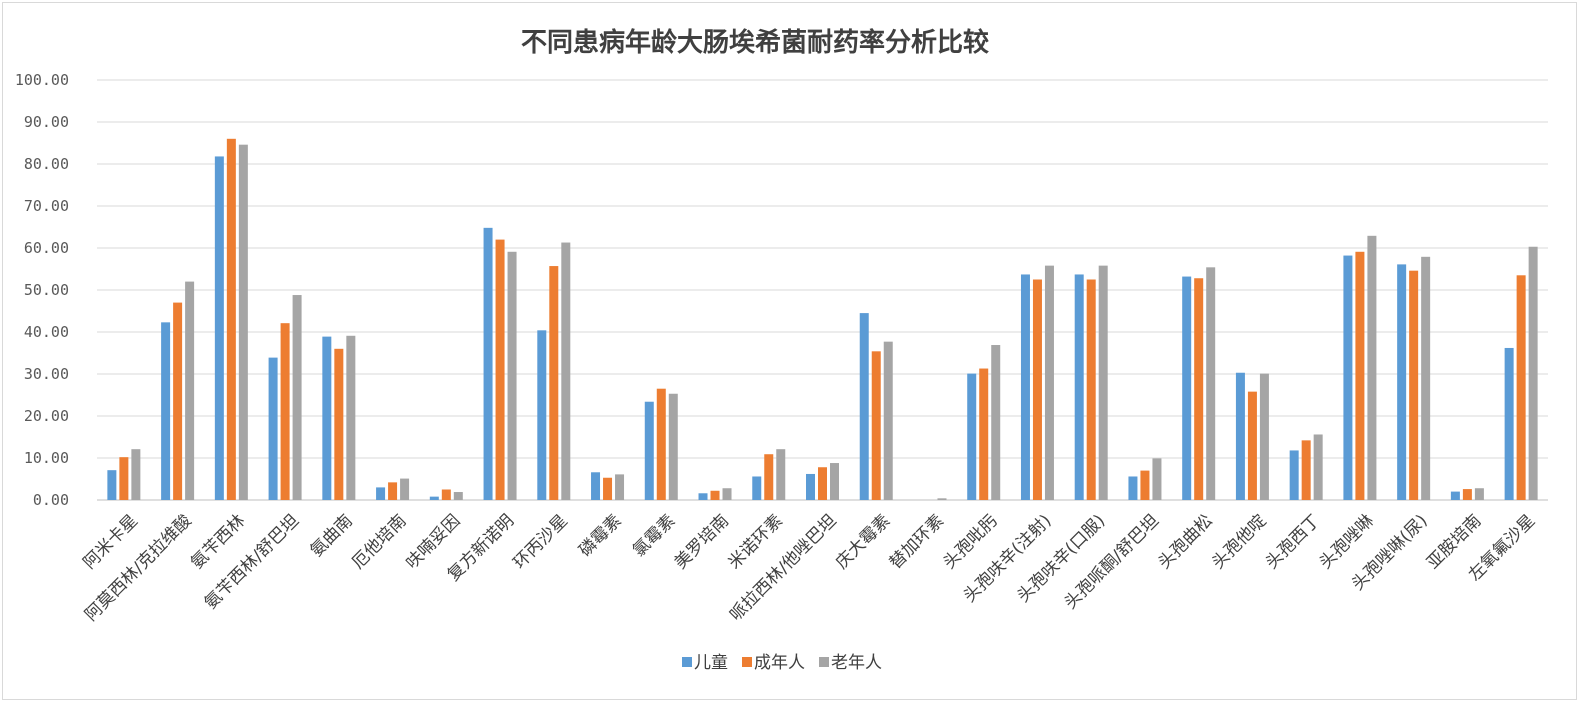 This screenshot has width=1581, height=704. I want to click on y-tick-label: 0.00, so click(51, 500).